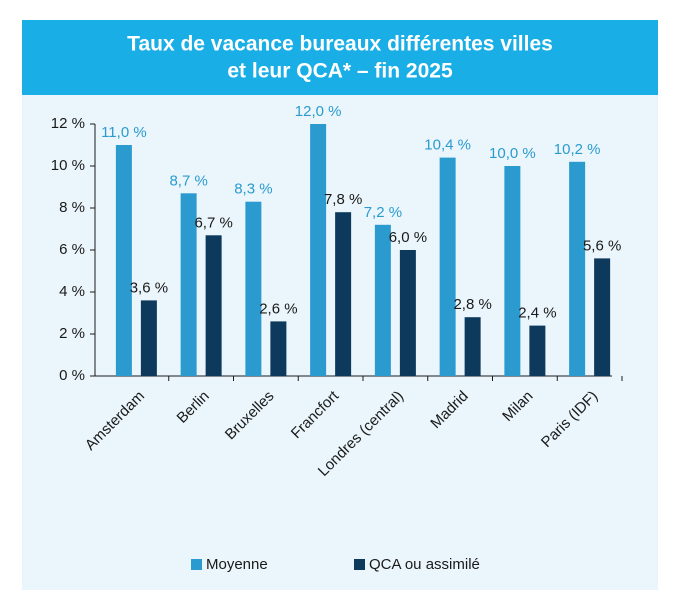 The width and height of the screenshot is (678, 610). Describe the element at coordinates (447, 145) in the screenshot. I see `value-label: 10,4 %` at that location.